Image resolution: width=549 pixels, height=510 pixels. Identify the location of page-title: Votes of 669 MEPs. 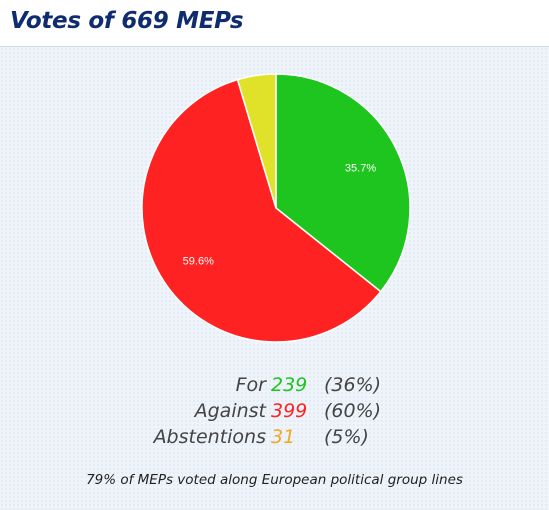
(127, 21).